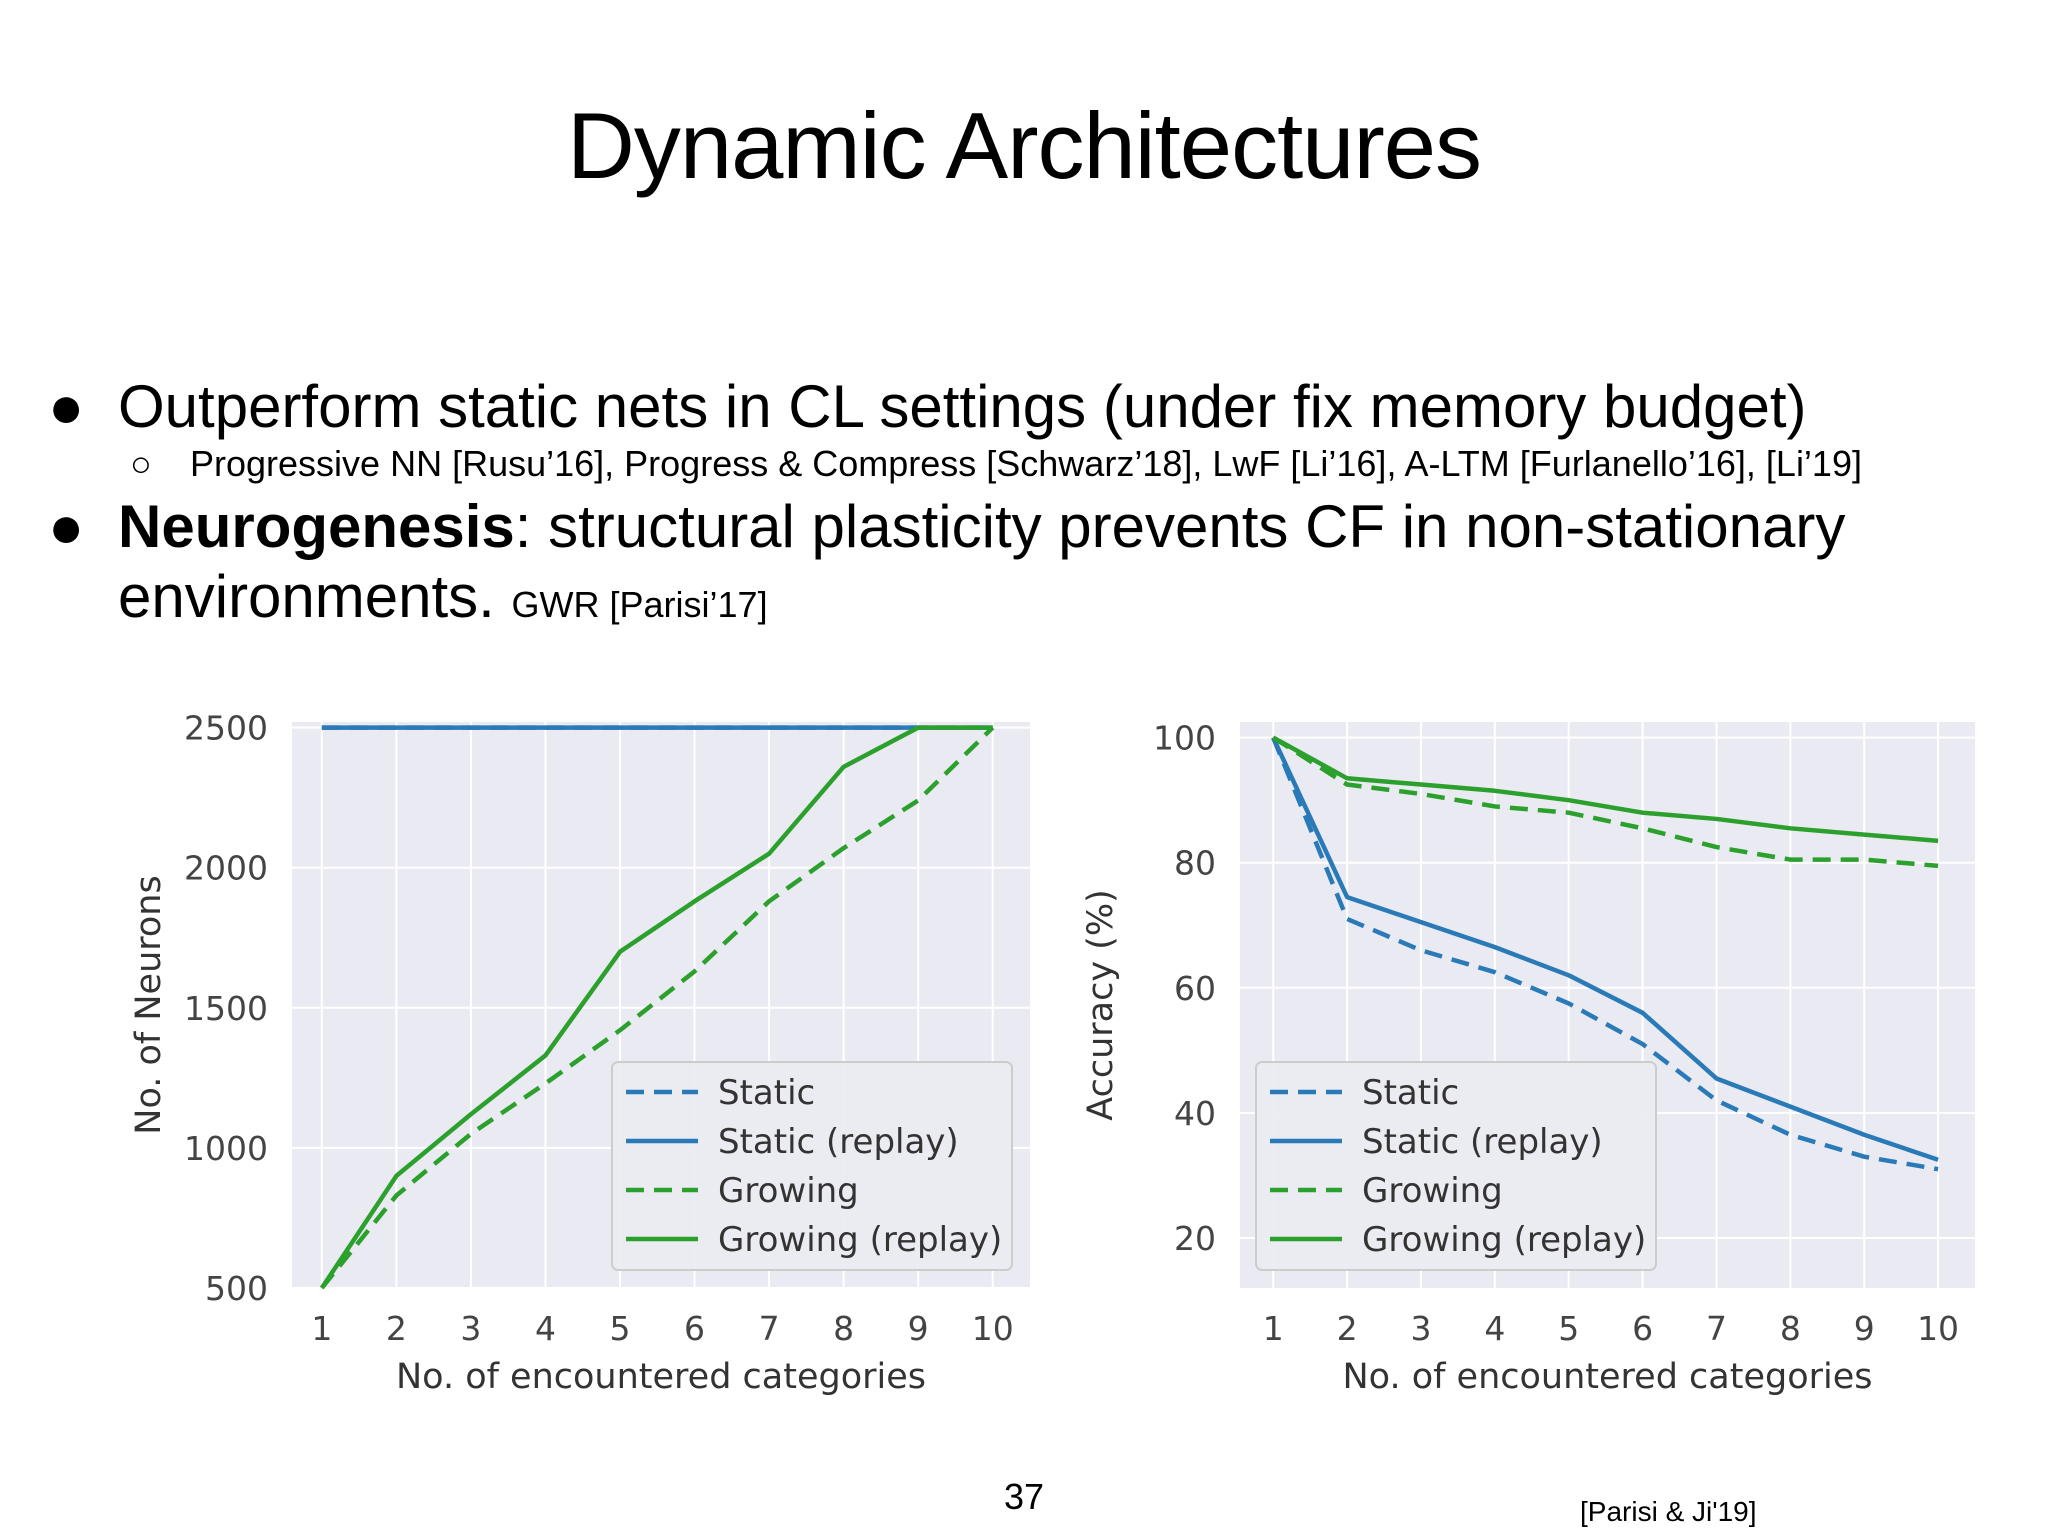 Image resolution: width=2048 pixels, height=1536 pixels. Describe the element at coordinates (1024, 1496) in the screenshot. I see `page-number: 37` at that location.